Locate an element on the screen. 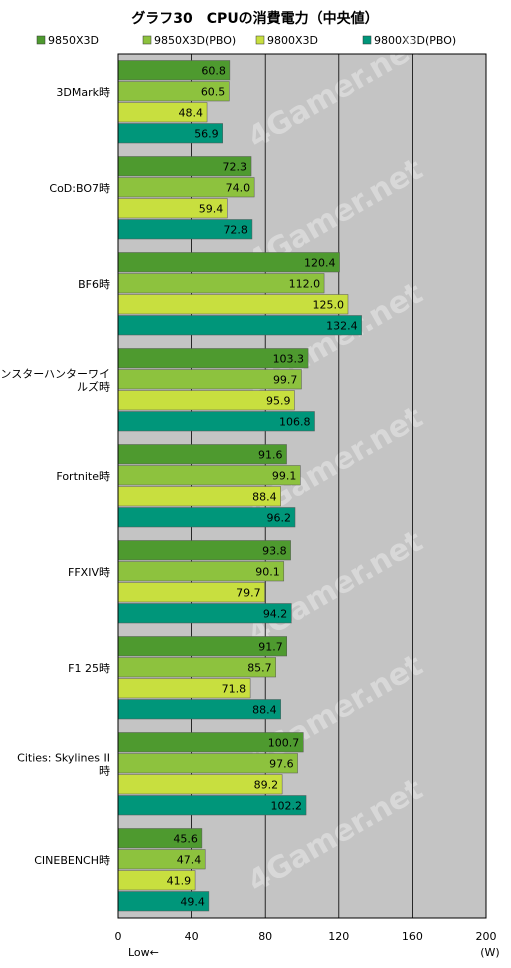 The width and height of the screenshot is (511, 968). bar-value-label: 45.6 is located at coordinates (185, 838).